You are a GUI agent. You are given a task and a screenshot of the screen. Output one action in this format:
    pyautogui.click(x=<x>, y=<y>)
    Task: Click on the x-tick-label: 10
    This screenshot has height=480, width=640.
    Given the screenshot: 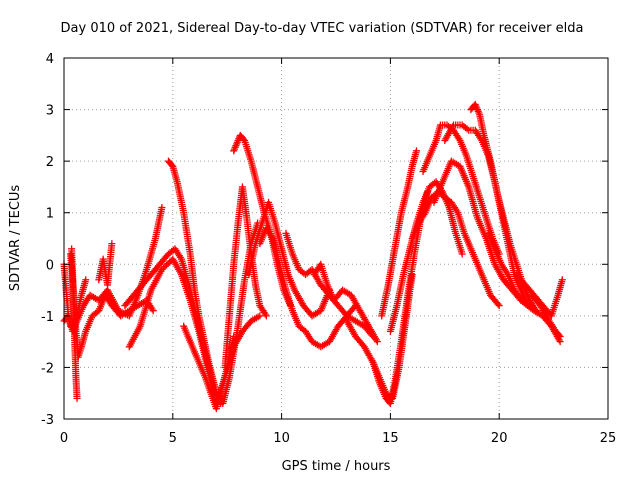 What is the action you would take?
    pyautogui.click(x=281, y=438)
    